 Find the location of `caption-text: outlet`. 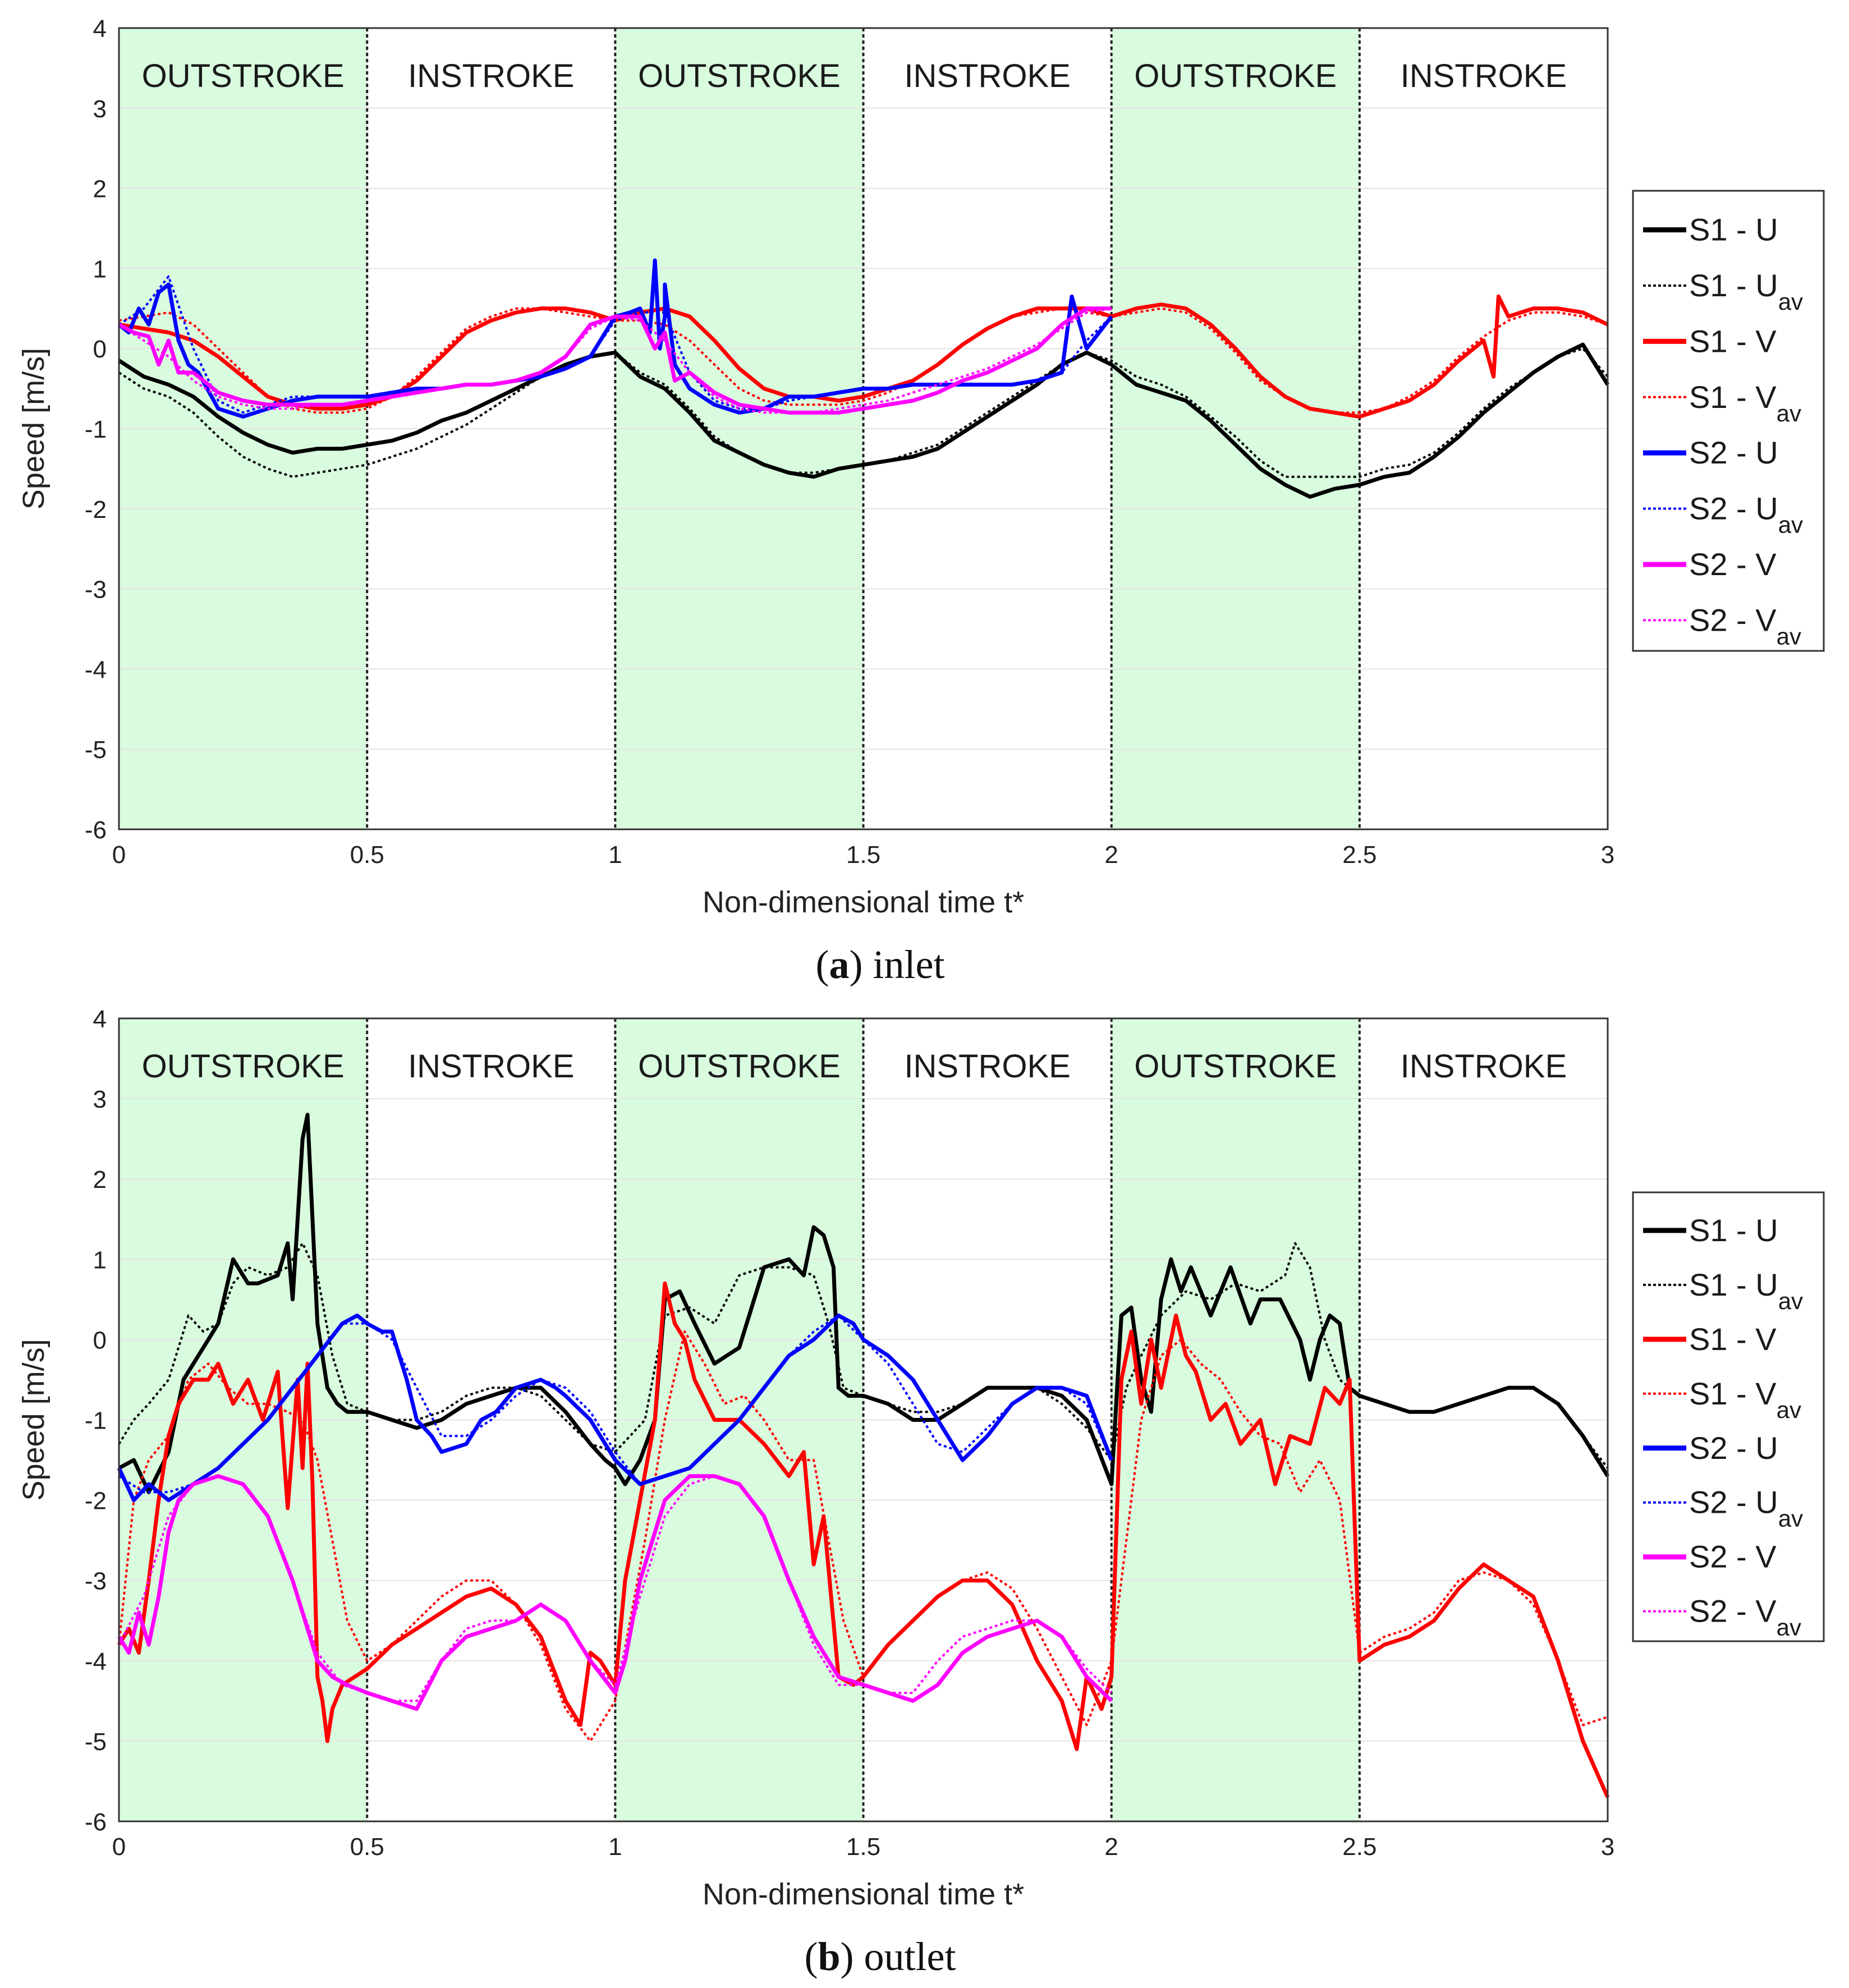

caption-text: outlet is located at coordinates (910, 1956).